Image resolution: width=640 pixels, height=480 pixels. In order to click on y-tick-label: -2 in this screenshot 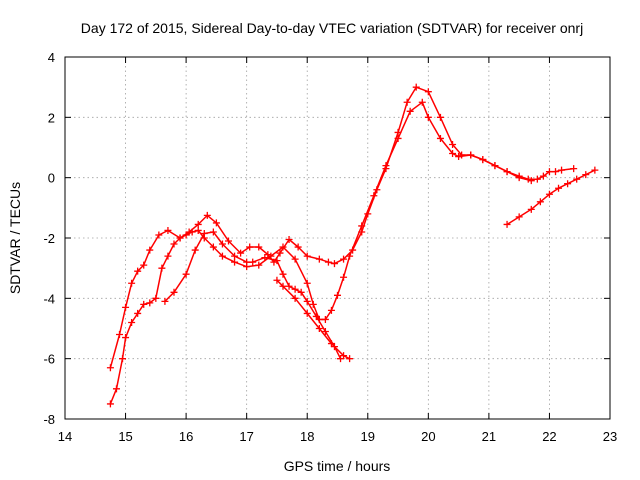, I will do `click(49, 238)`.